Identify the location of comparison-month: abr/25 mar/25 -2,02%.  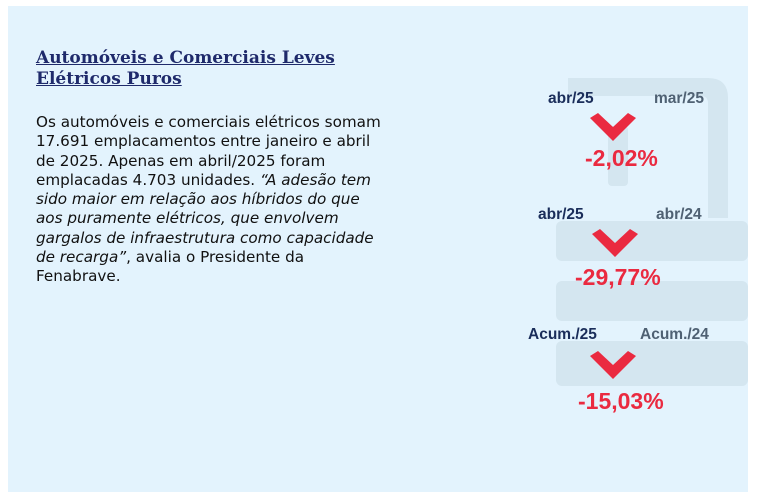
(638, 135).